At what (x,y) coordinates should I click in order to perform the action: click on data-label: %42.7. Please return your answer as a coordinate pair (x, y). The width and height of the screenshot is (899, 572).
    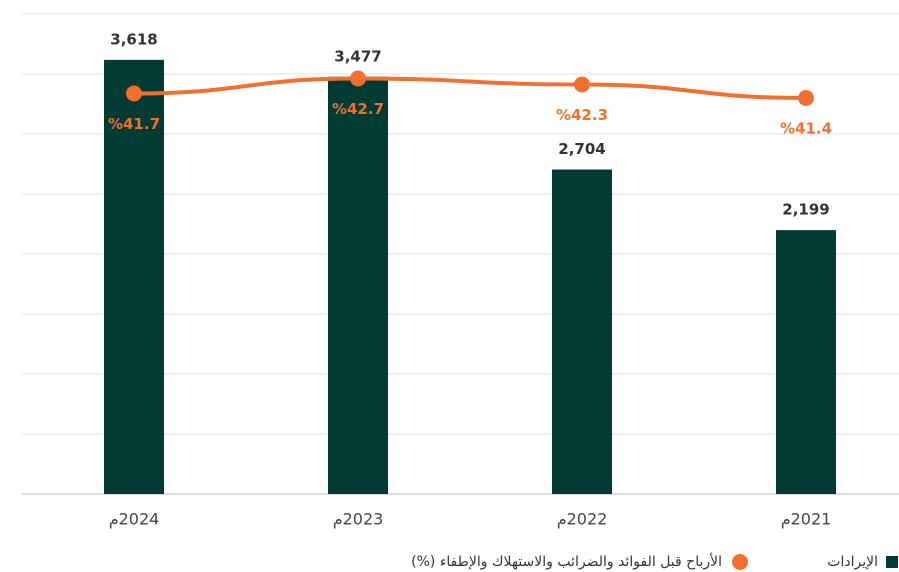
    Looking at the image, I should click on (358, 109).